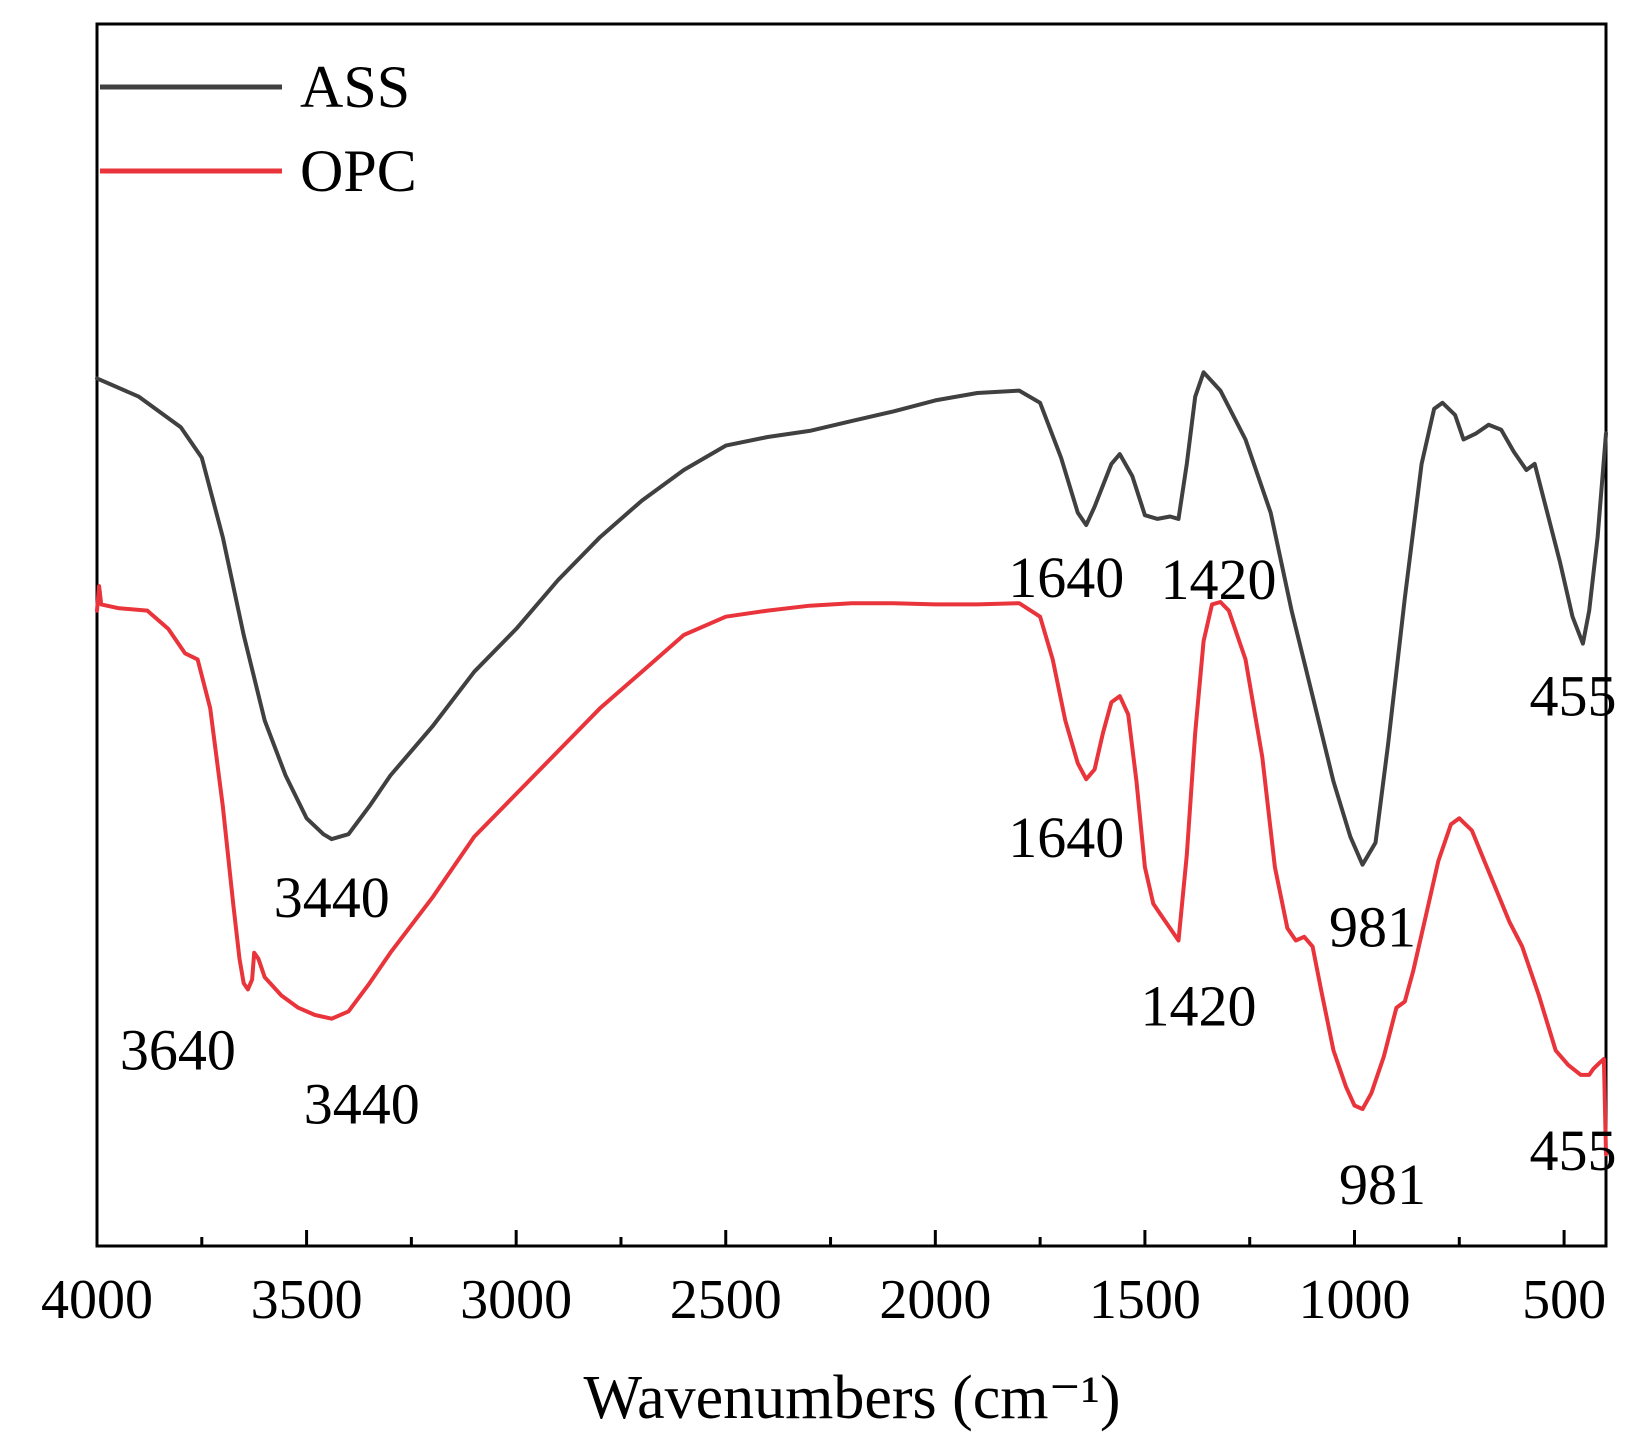 The height and width of the screenshot is (1447, 1632). Describe the element at coordinates (1355, 1300) in the screenshot. I see `x-tick-label: 1000` at that location.